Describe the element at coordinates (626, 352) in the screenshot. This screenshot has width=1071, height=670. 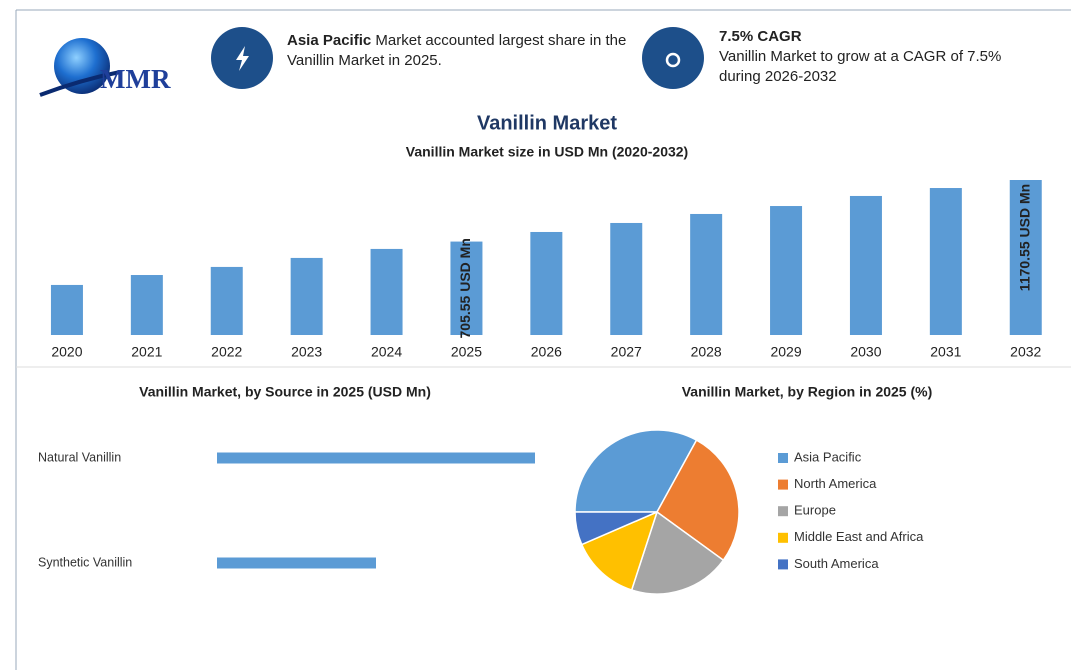
I see `x-tick-label: 2027` at that location.